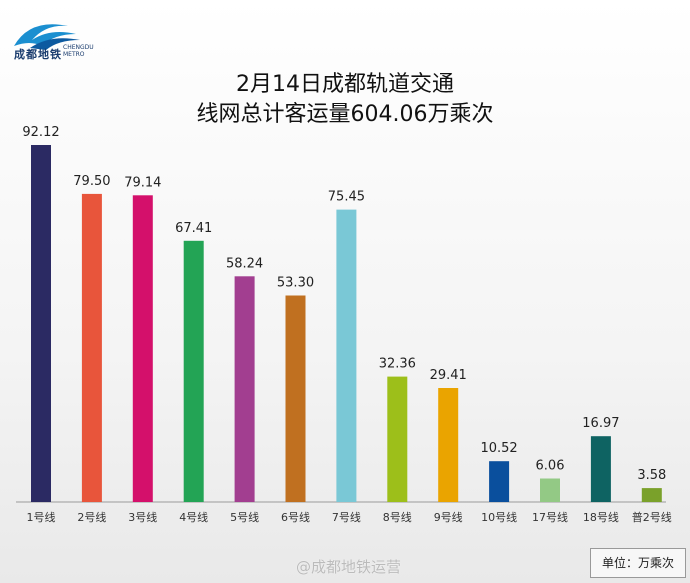 This screenshot has height=583, width=690. What do you see at coordinates (193, 517) in the screenshot?
I see `category-tick-label: 4号线` at bounding box center [193, 517].